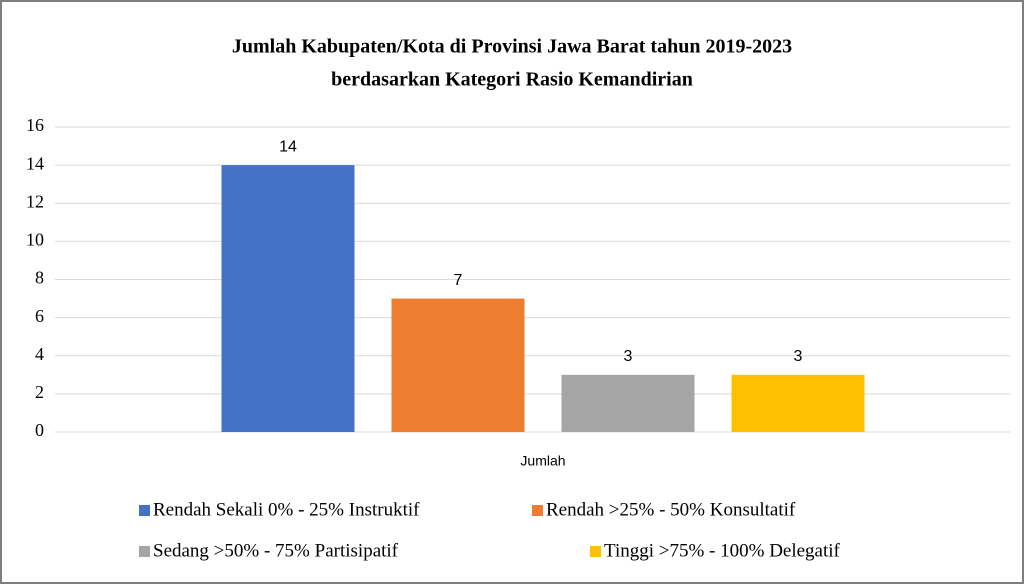 Image resolution: width=1024 pixels, height=584 pixels. What do you see at coordinates (512, 80) in the screenshot?
I see `chart-title: berdasarkan Kategori Rasio Kemandirian` at bounding box center [512, 80].